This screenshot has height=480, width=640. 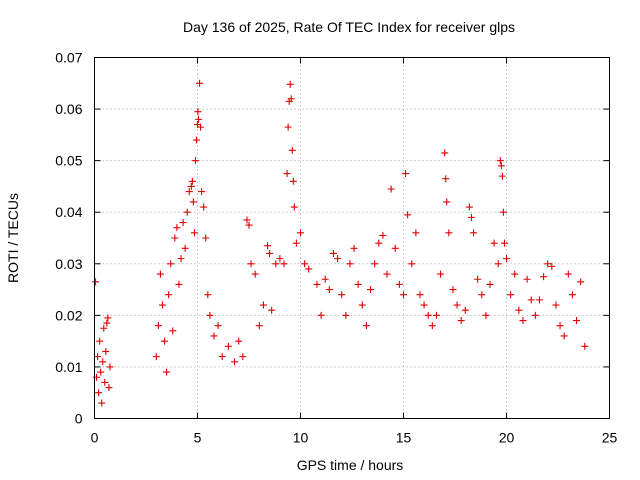 I want to click on x-tick-label: 5, so click(x=198, y=438).